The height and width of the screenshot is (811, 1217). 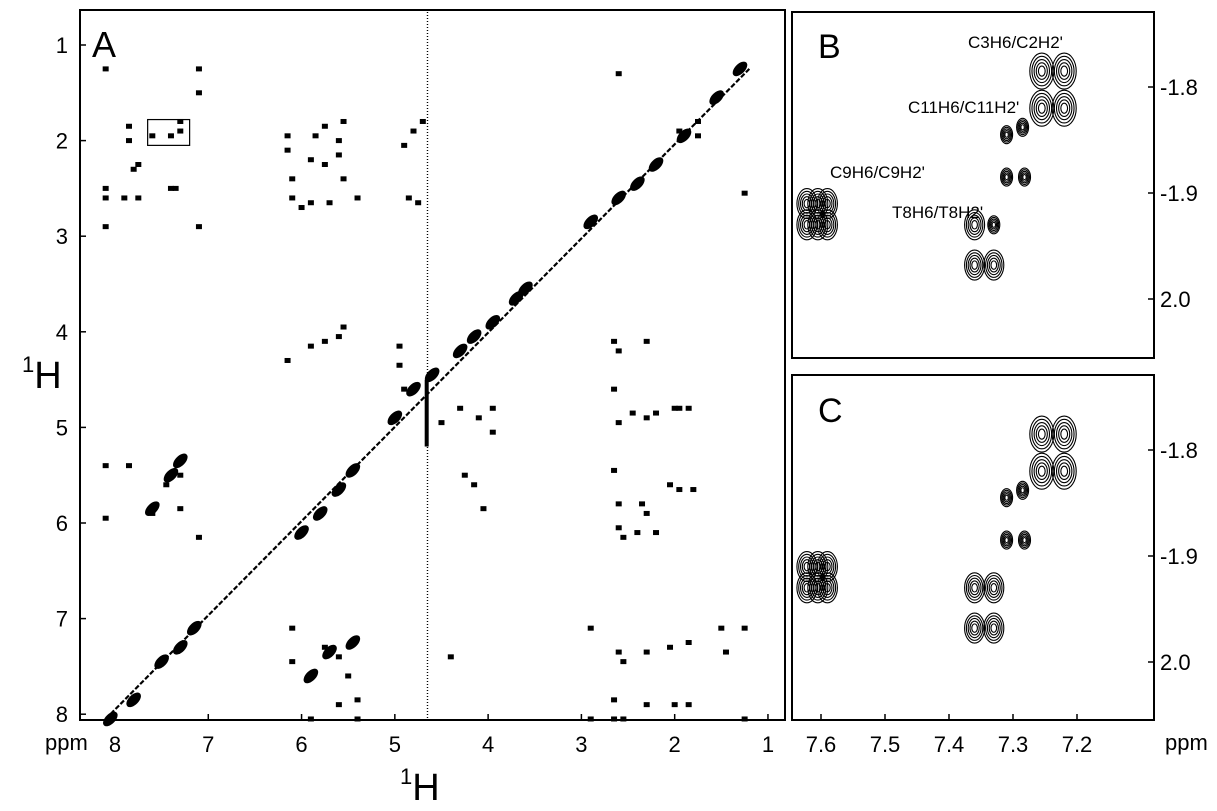 What do you see at coordinates (936, 166) in the screenshot?
I see `panel-b-plot` at bounding box center [936, 166].